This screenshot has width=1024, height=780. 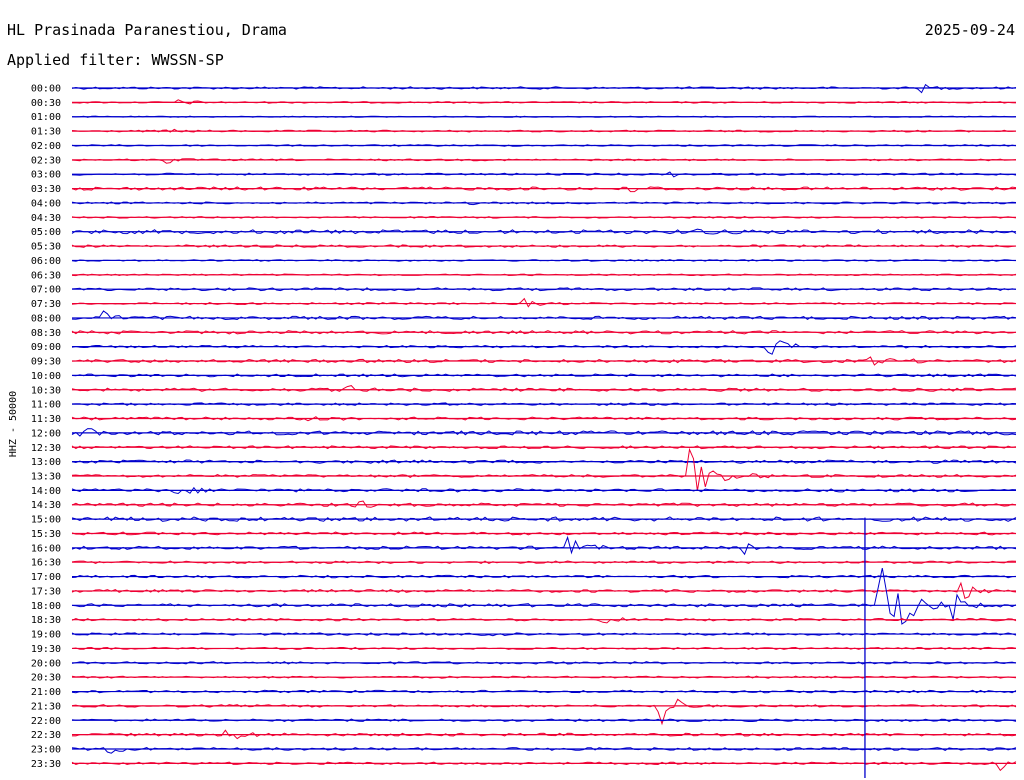 I want to click on row-time-label: 01:30, so click(x=46, y=132).